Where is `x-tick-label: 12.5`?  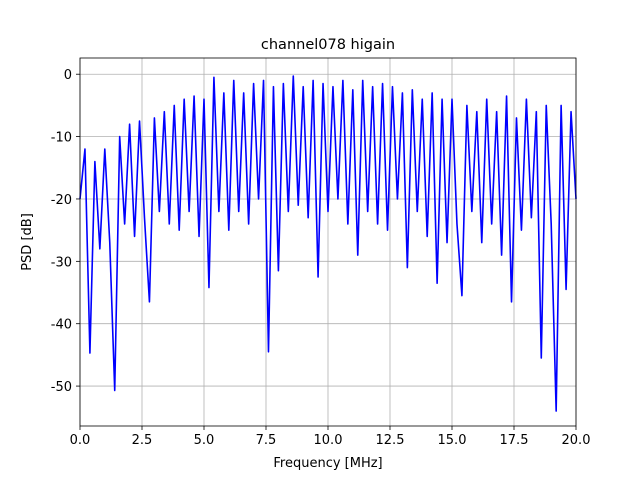
x-tick-label: 12.5 is located at coordinates (390, 440).